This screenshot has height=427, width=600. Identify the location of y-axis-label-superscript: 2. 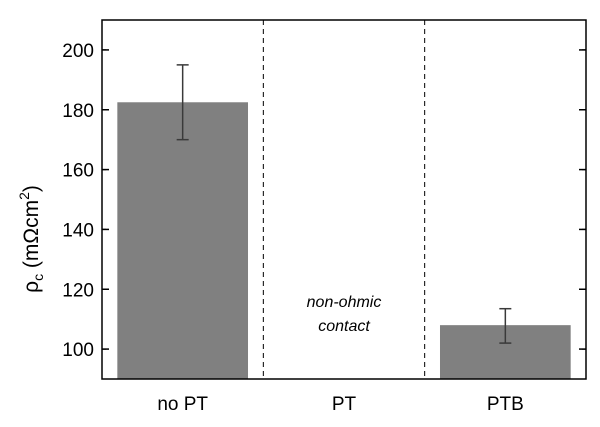
(24, 196).